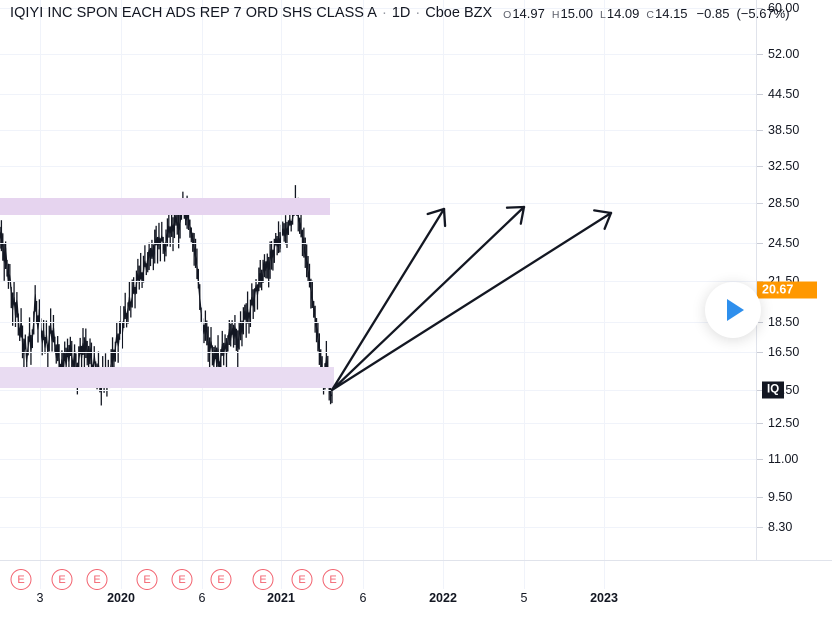  Describe the element at coordinates (459, 13) in the screenshot. I see `exchange-label: Cboe BZX` at that location.